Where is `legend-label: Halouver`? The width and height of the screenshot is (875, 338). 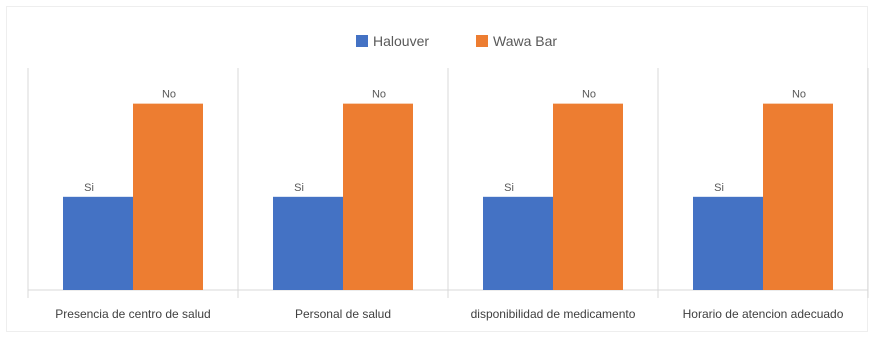 legend-label: Halouver is located at coordinates (401, 41).